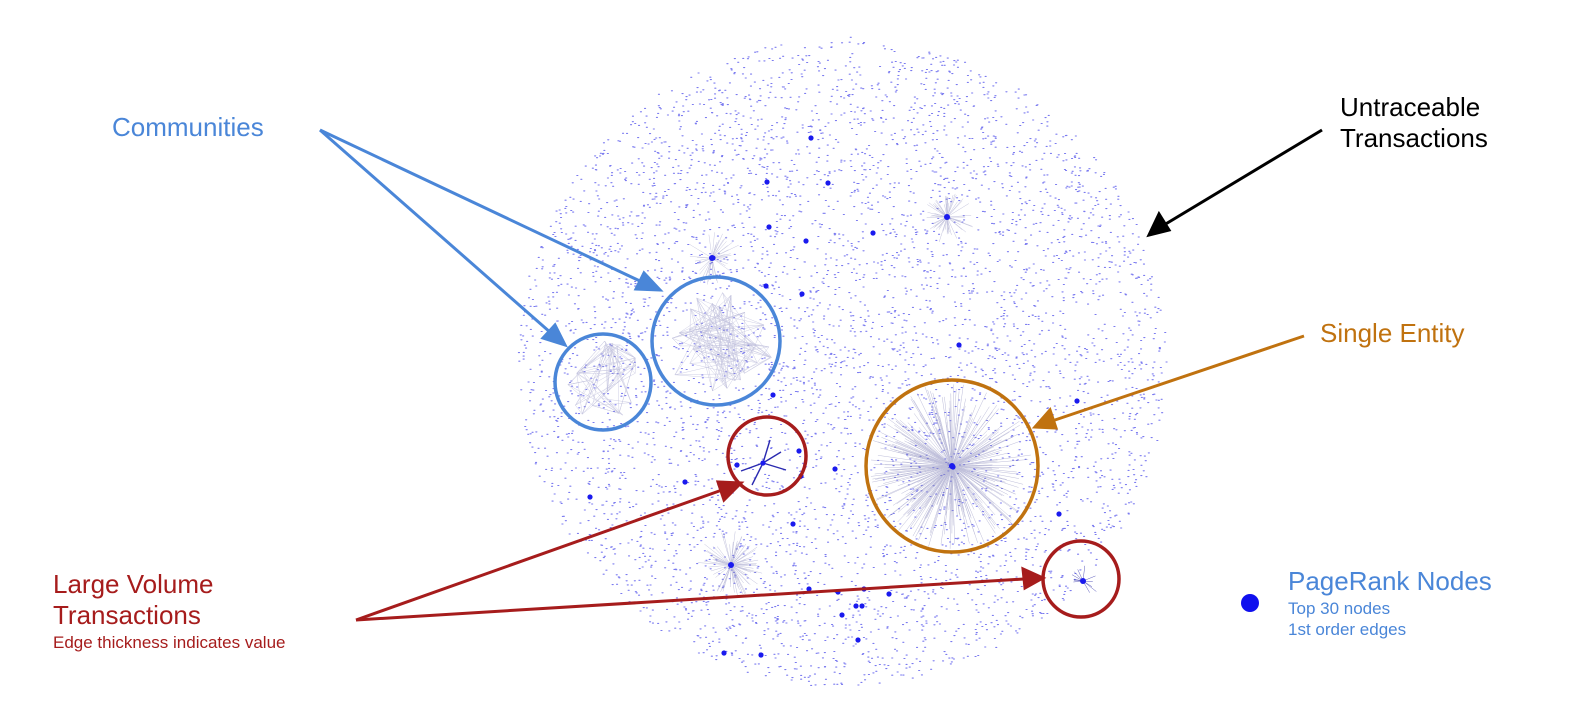 This screenshot has width=1572, height=726. Describe the element at coordinates (701, 551) in the screenshot. I see `large-volume-arrows` at that location.